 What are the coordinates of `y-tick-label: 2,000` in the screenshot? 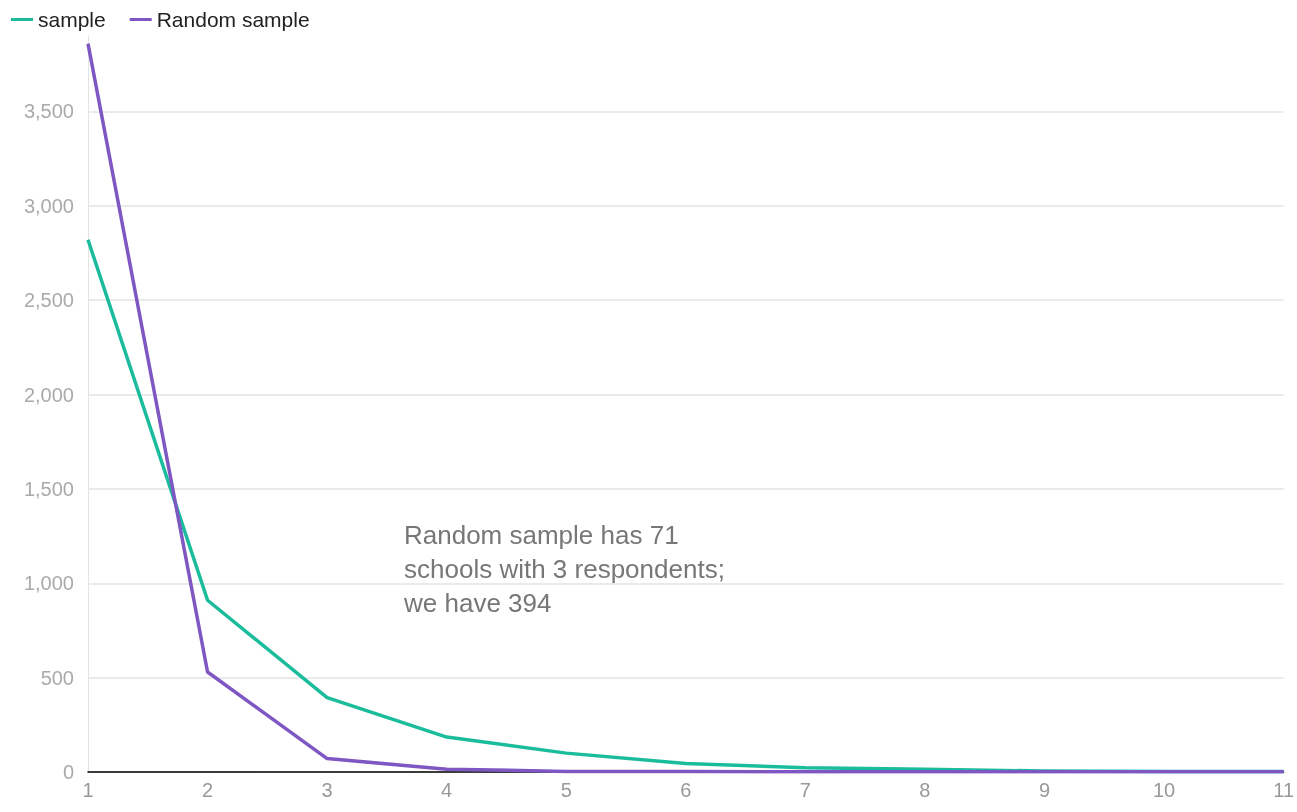 It's located at (48, 394).